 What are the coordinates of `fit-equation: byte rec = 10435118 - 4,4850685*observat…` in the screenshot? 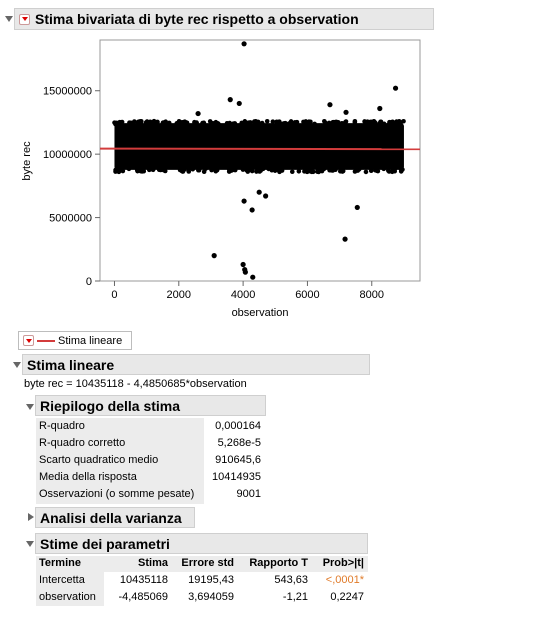 It's located at (135, 384).